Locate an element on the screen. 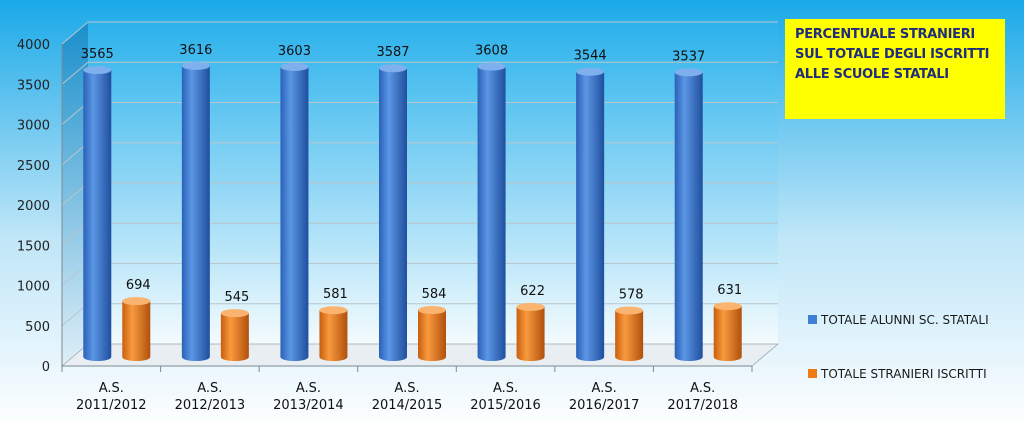 This screenshot has width=1024, height=431. value-label: 3587 is located at coordinates (392, 52).